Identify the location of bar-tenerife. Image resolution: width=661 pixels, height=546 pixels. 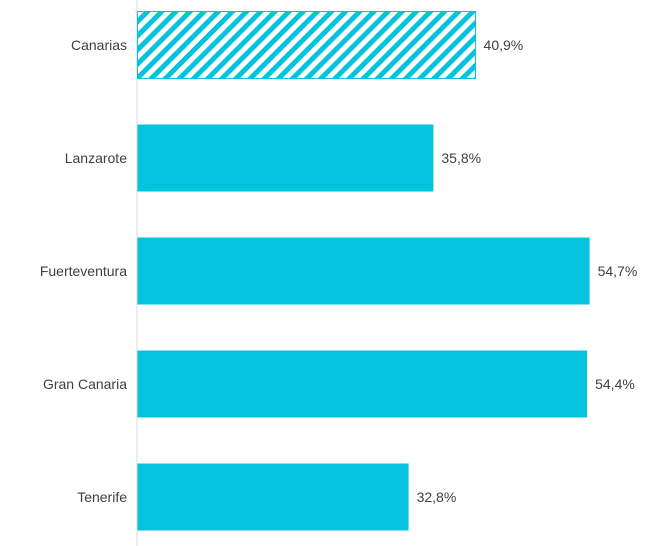
(273, 497).